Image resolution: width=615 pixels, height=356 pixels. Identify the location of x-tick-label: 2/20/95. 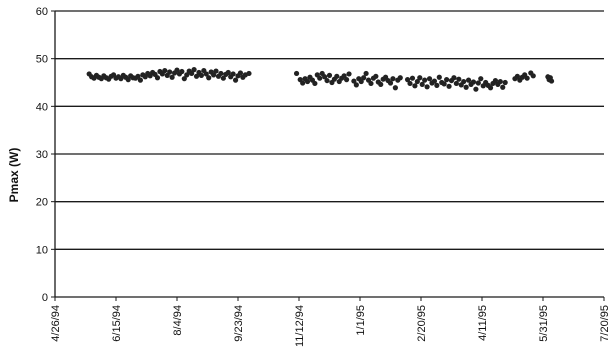
(422, 323).